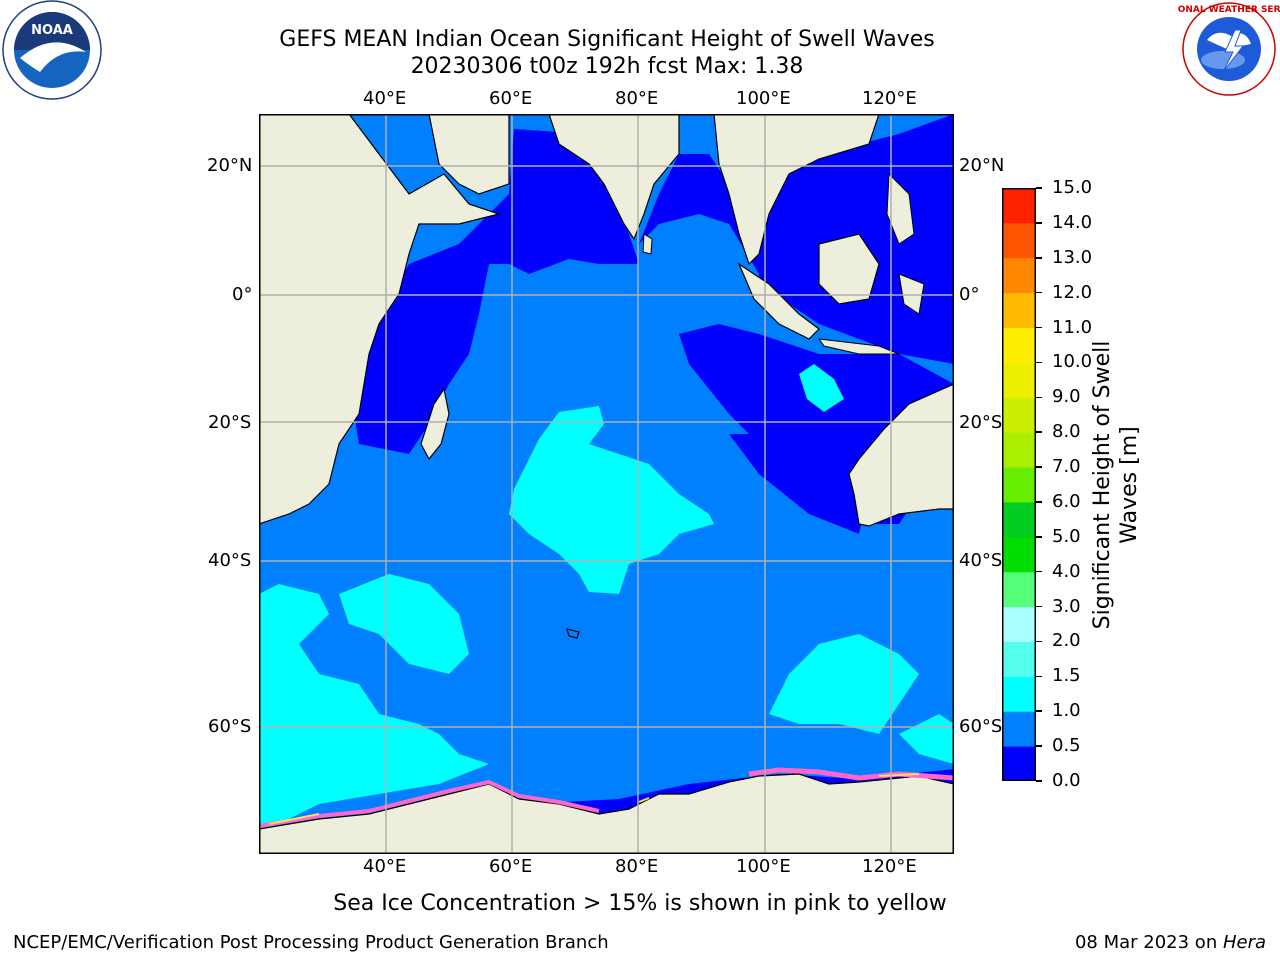  I want to click on footer-date-text: 08 Mar 2023 on, so click(1148, 942).